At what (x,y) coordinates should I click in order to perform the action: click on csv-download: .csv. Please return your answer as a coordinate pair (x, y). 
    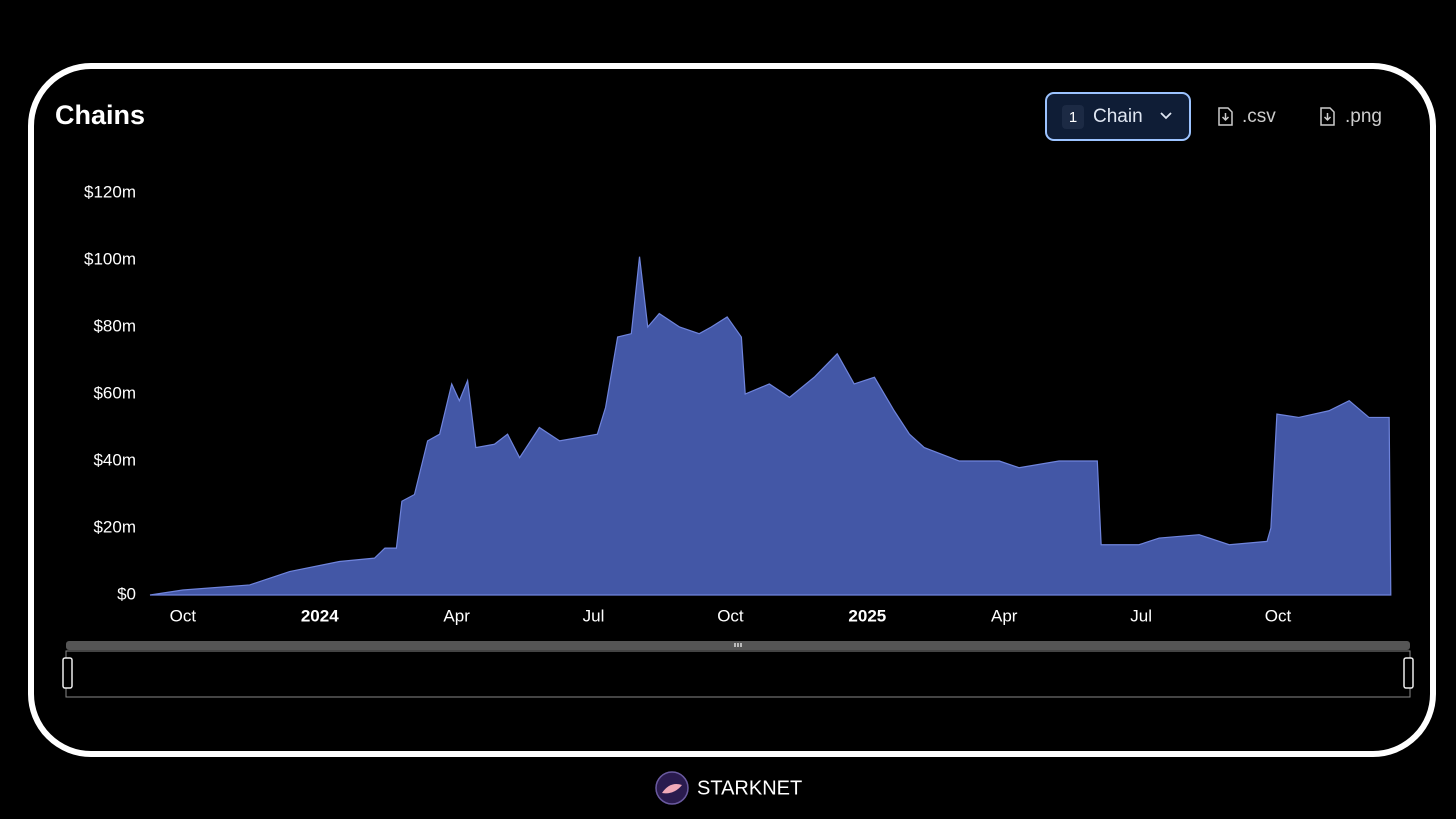
    Looking at the image, I should click on (1247, 116).